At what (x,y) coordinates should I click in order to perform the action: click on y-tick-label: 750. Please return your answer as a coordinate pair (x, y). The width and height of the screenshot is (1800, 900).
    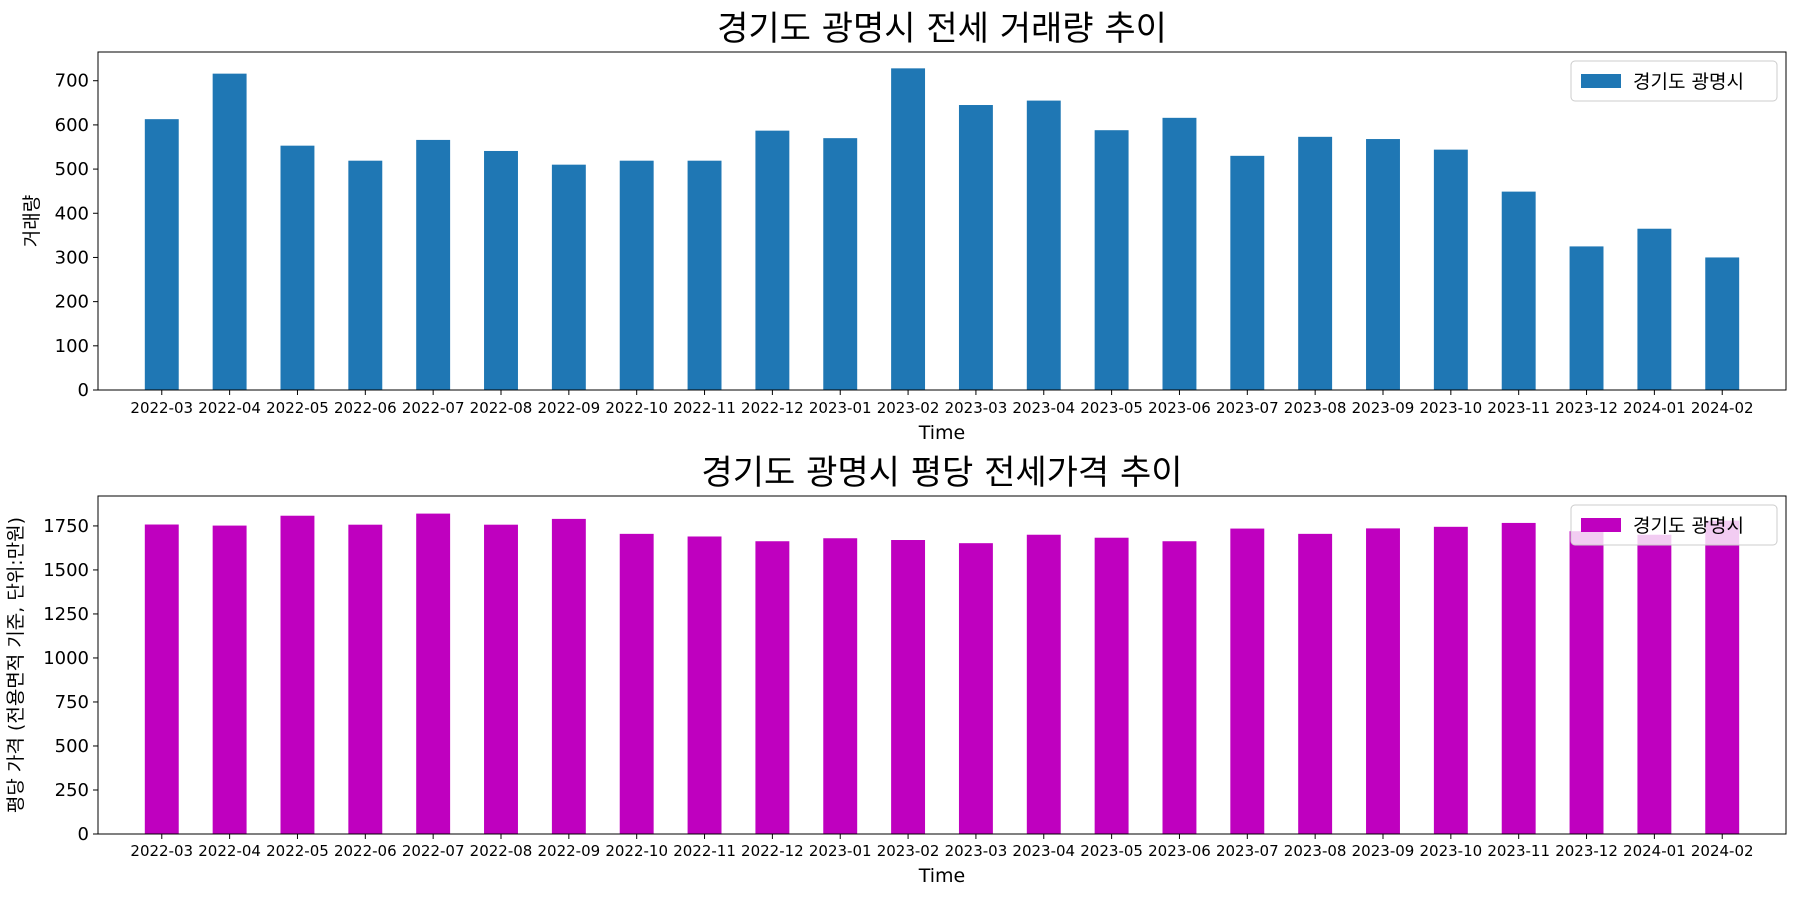
    Looking at the image, I should click on (72, 702).